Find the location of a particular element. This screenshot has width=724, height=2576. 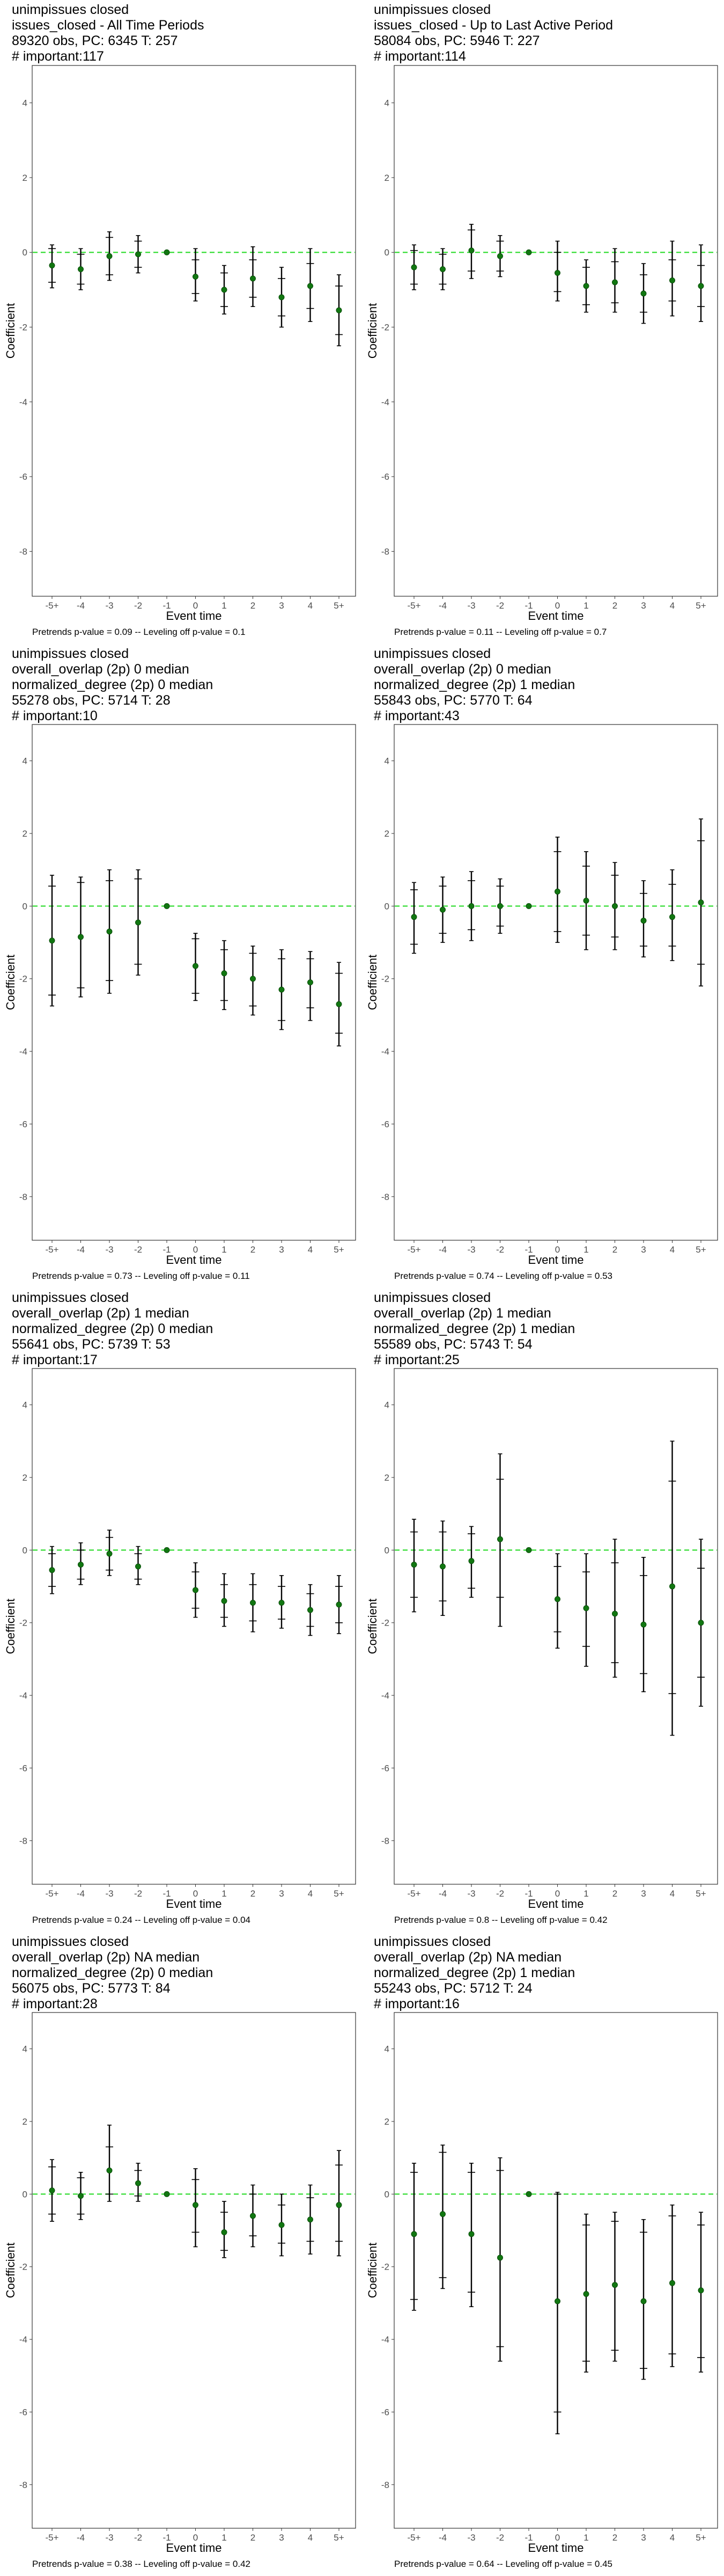

x-tick-label: -3 is located at coordinates (109, 2538).